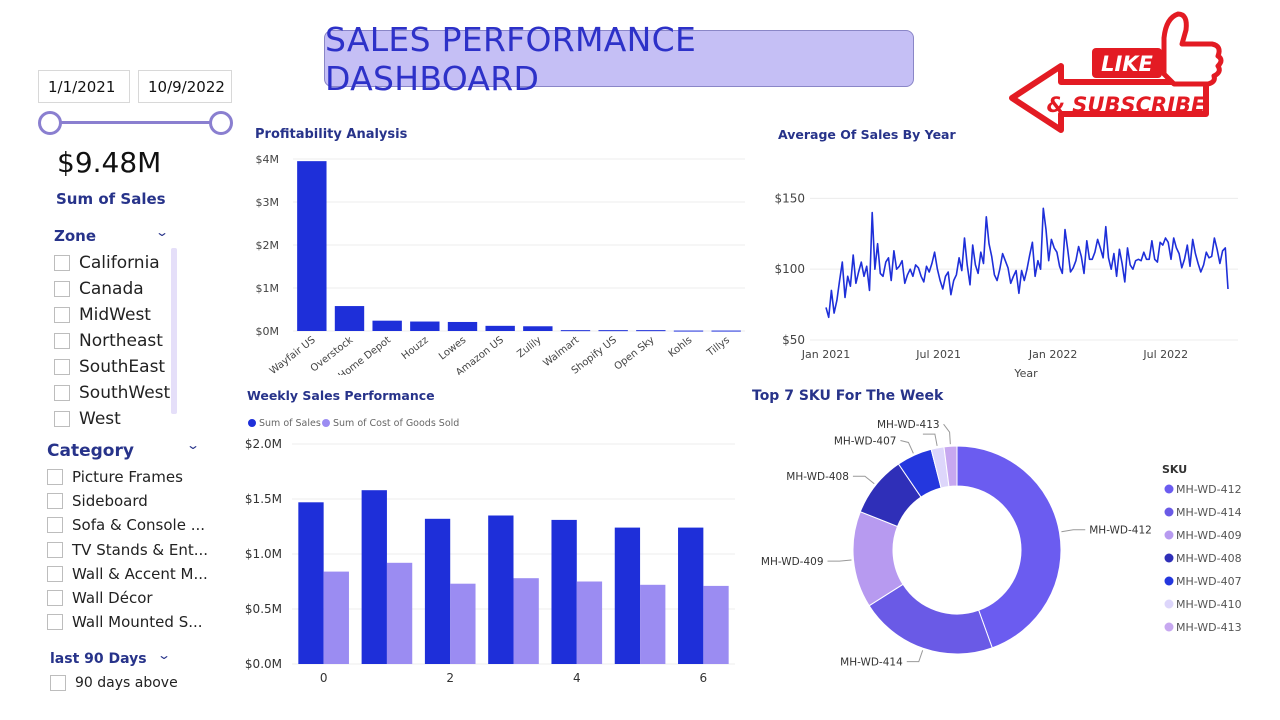  I want to click on category-chevron-down-icon: ⌄, so click(193, 445).